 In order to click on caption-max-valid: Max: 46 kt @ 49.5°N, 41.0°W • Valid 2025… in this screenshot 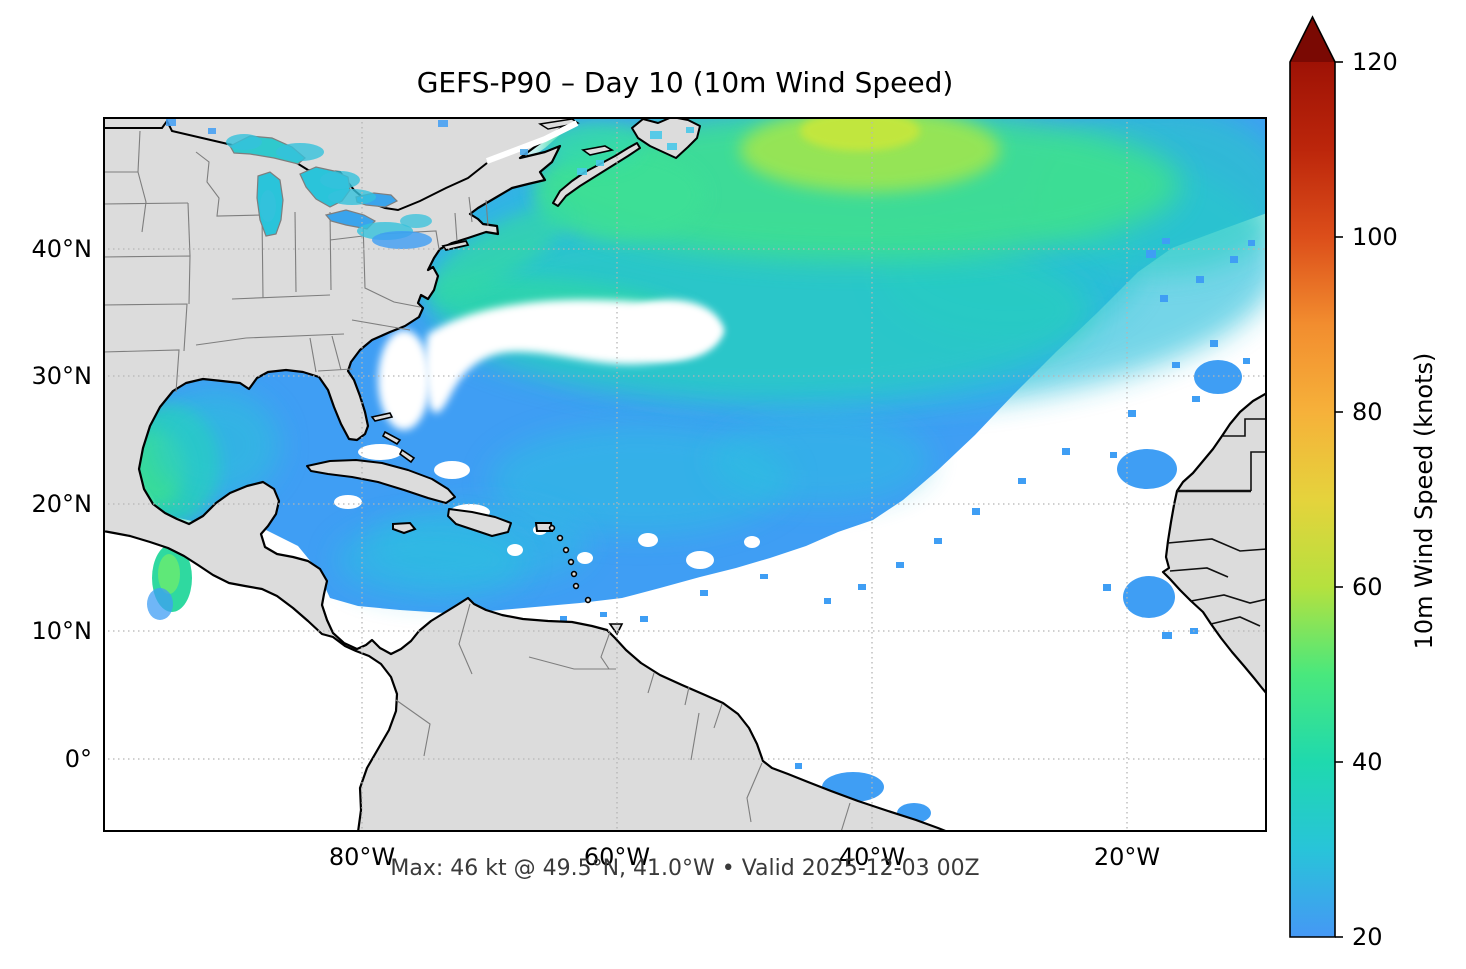, I will do `click(685, 868)`.